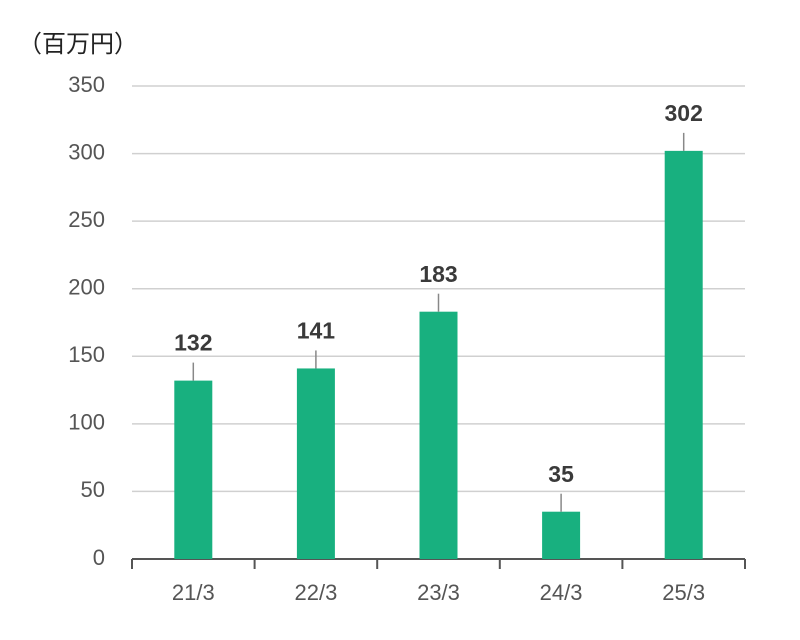 The width and height of the screenshot is (800, 640). Describe the element at coordinates (193, 592) in the screenshot. I see `x-tick-label: 21/3` at that location.